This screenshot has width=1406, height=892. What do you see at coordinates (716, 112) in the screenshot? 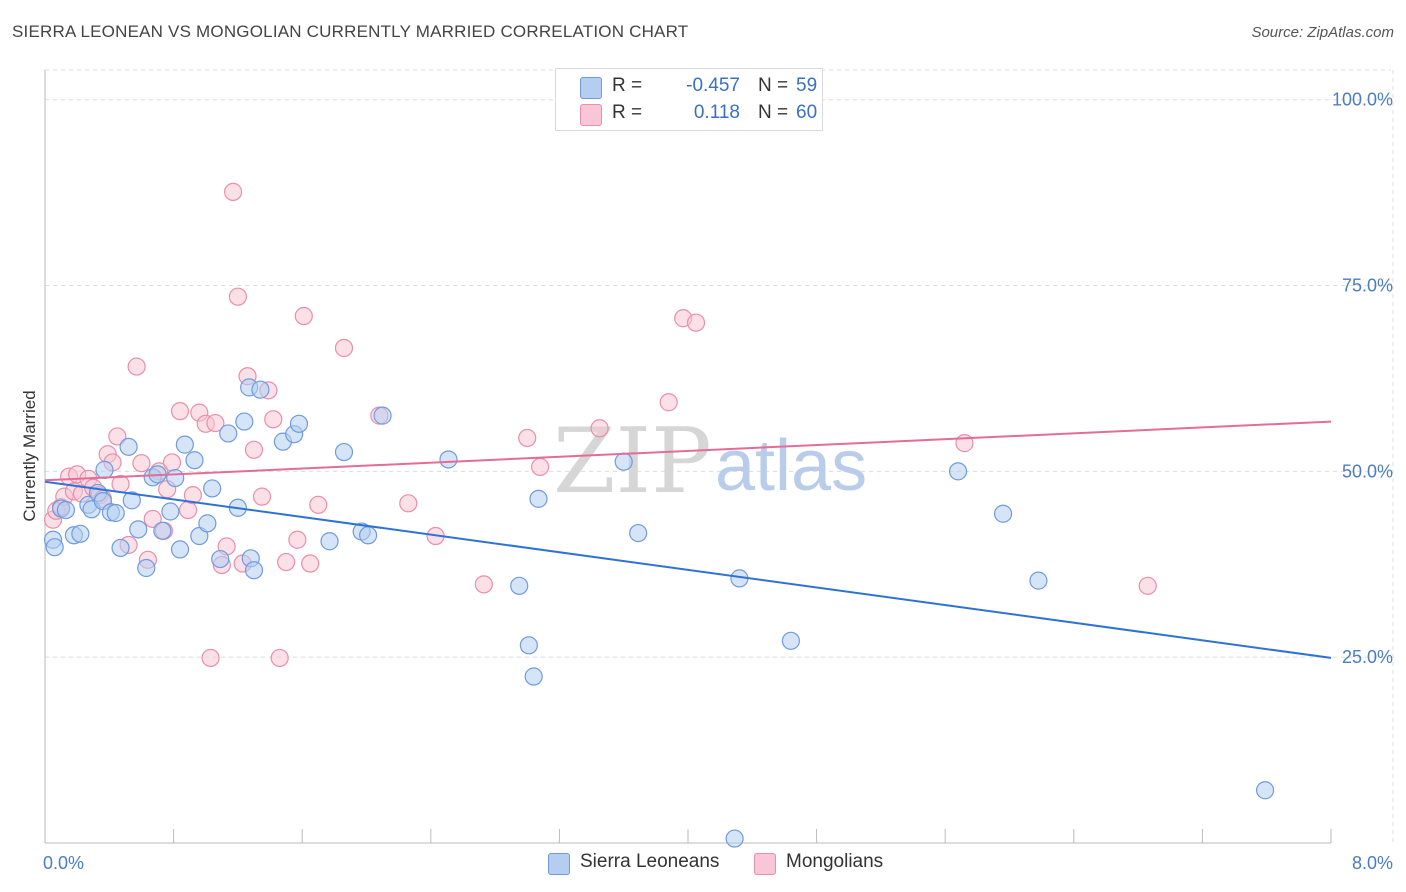
I see `r-value: 0.118` at bounding box center [716, 112].